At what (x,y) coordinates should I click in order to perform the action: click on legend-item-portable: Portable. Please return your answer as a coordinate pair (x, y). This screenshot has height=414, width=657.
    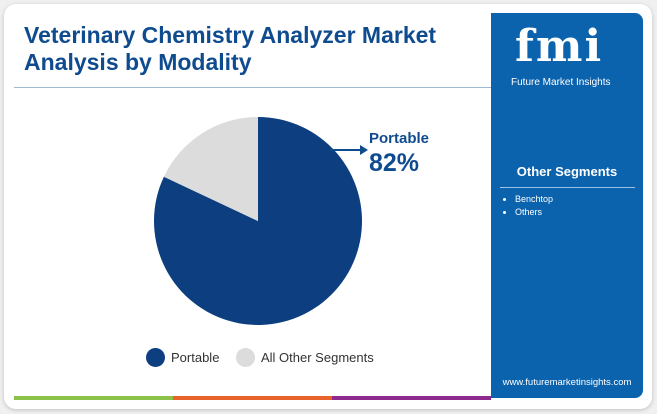
    Looking at the image, I should click on (182, 357).